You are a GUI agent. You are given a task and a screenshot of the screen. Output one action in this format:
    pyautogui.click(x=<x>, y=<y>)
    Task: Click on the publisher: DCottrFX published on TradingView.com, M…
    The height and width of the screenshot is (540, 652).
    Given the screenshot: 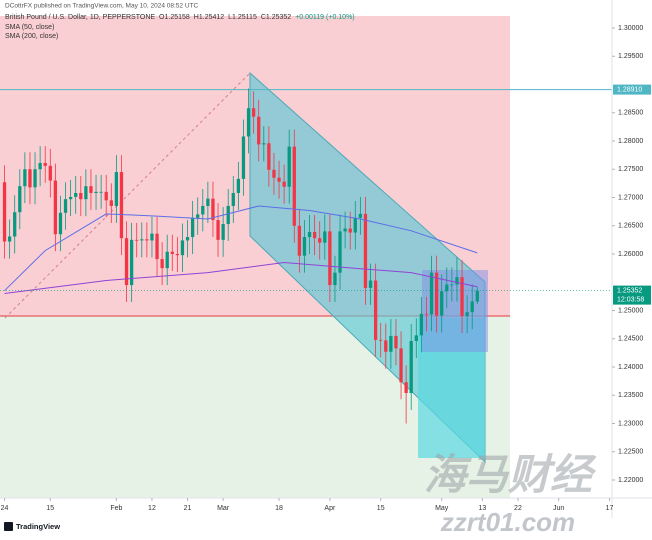 What is the action you would take?
    pyautogui.click(x=101, y=6)
    